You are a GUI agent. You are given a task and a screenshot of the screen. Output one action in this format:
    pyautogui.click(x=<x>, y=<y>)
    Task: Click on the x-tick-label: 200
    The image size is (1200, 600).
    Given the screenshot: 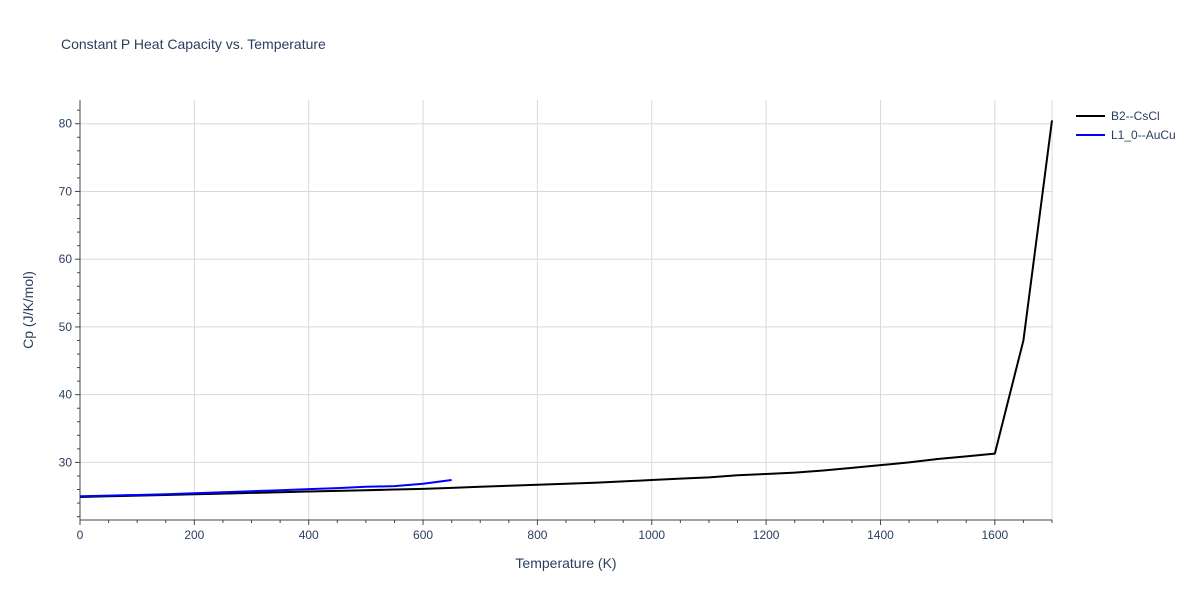 What is the action you would take?
    pyautogui.click(x=194, y=535)
    